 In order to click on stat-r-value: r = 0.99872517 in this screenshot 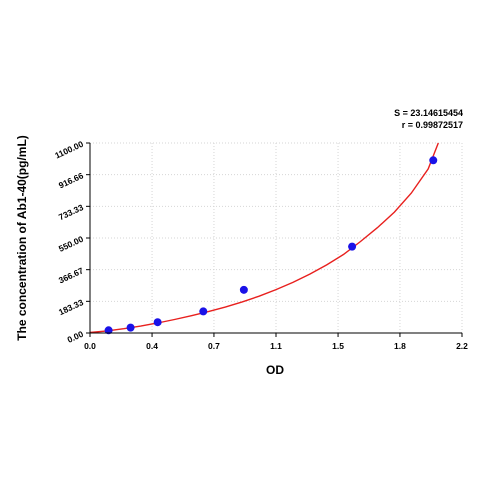, I will do `click(432, 125)`.